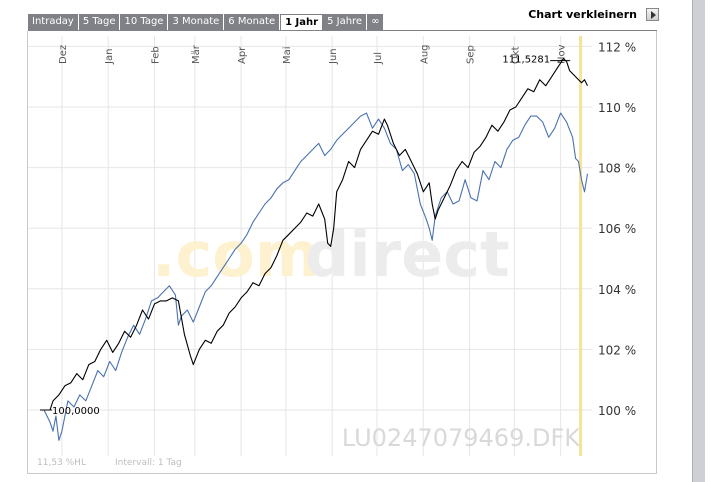  I want to click on x-tick-label: Mär, so click(196, 54).